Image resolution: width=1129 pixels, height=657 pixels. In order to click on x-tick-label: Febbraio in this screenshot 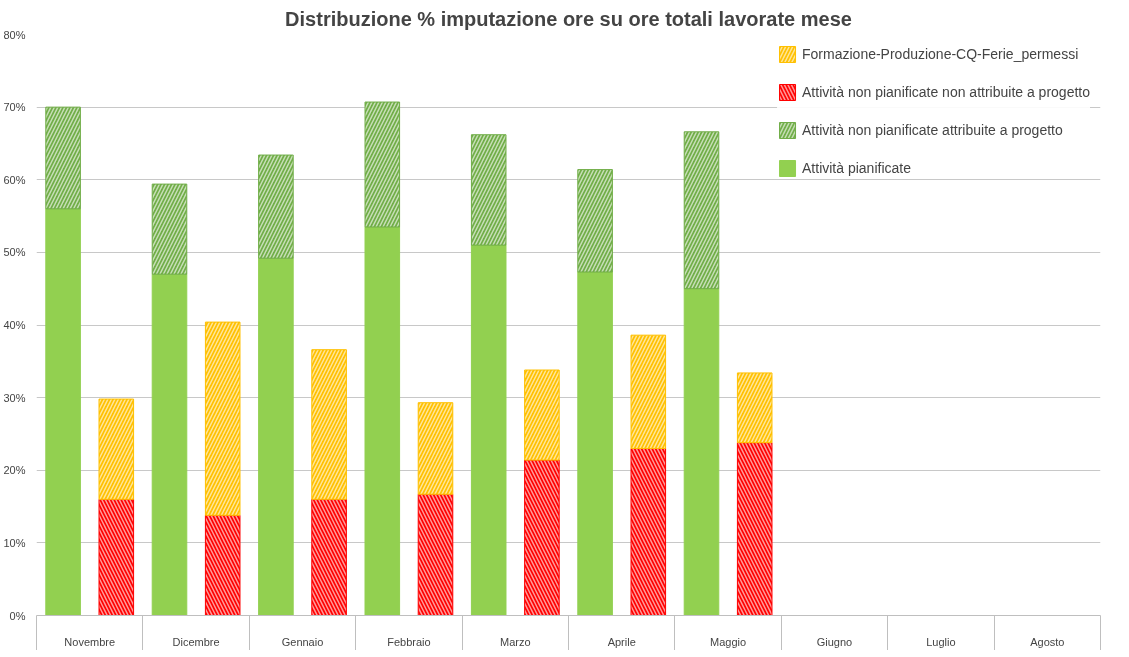, I will do `click(409, 641)`.